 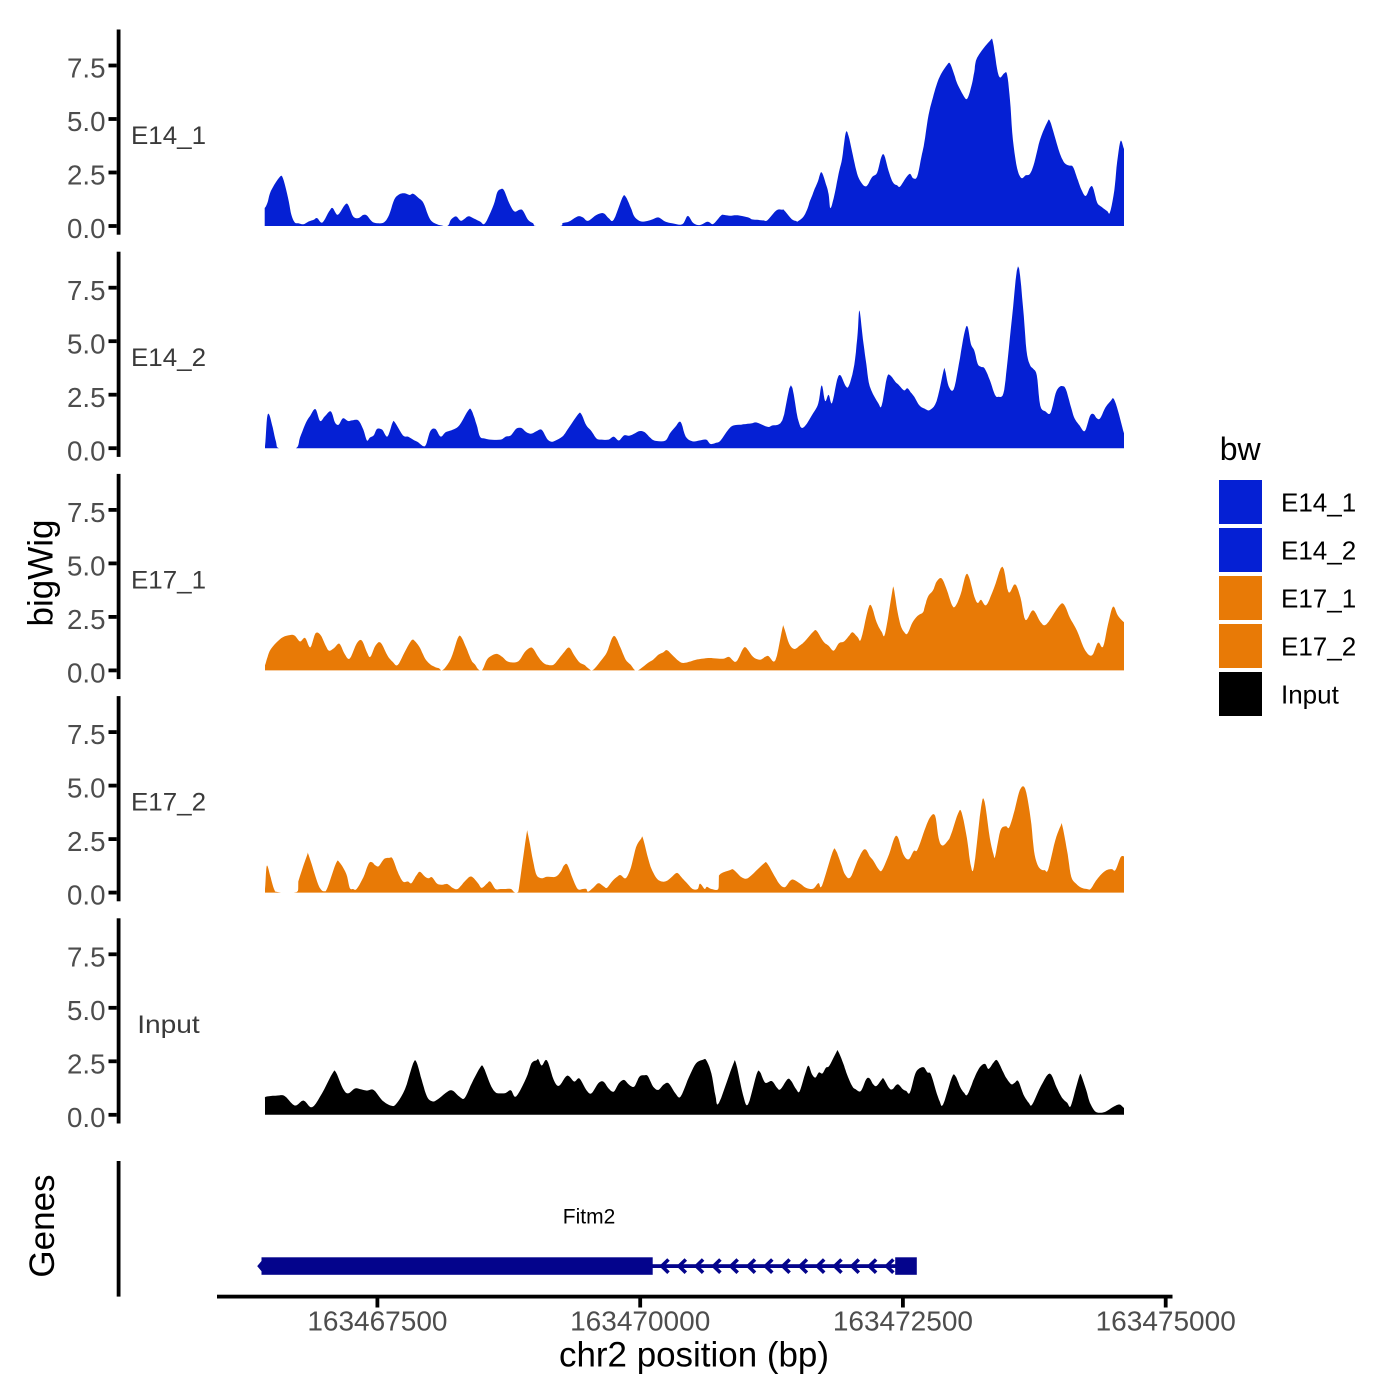 I want to click on svg-text: bw, so click(x=1241, y=449).